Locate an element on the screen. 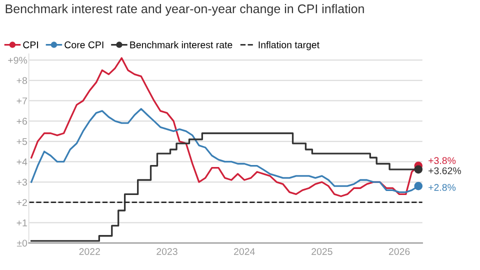  y-tick-label: +7 is located at coordinates (21, 101).